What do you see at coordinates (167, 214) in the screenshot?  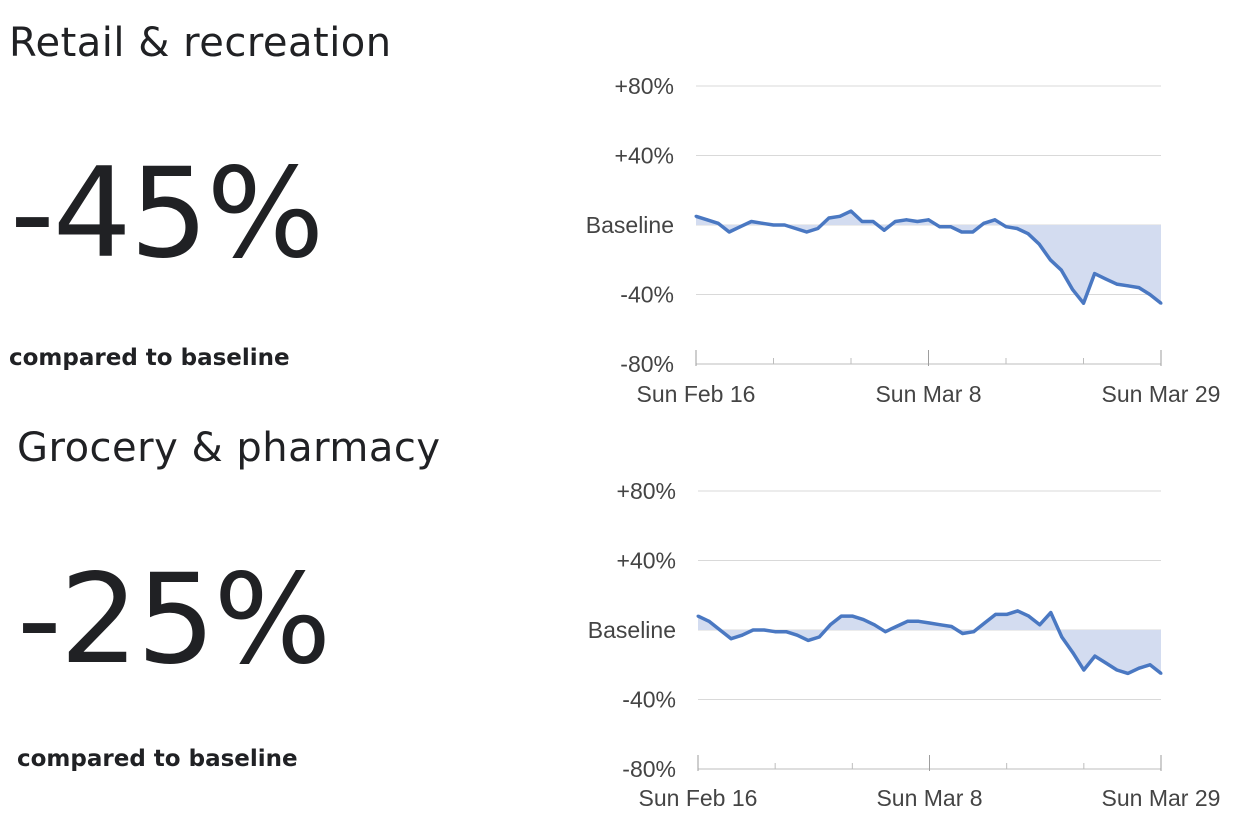 I see `percent-change-value: -45%` at bounding box center [167, 214].